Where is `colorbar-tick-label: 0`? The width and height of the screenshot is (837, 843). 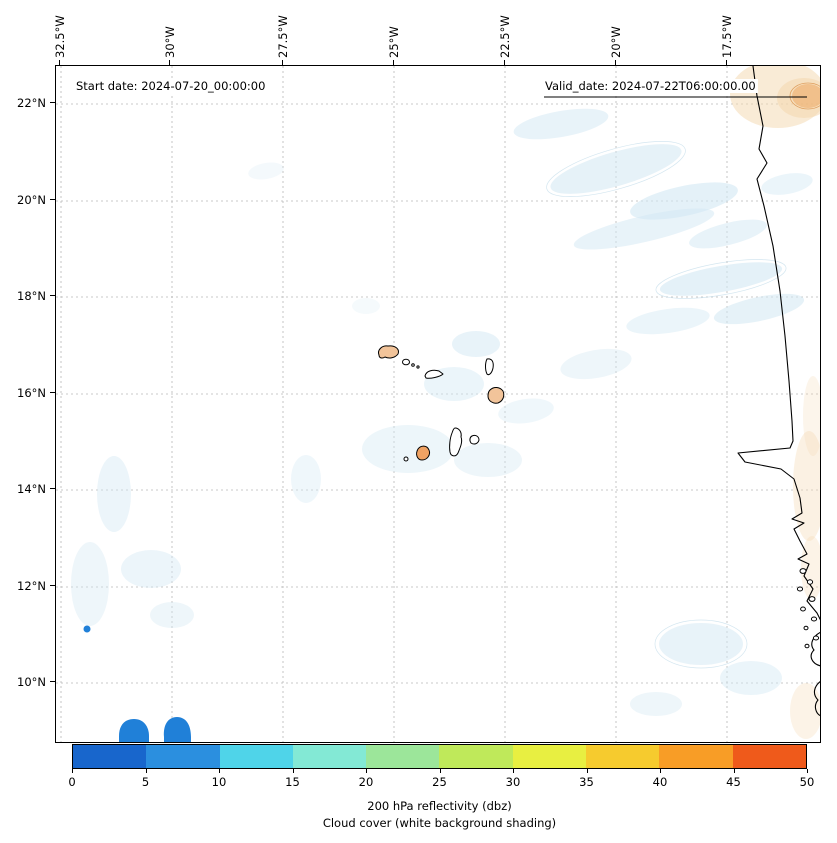
colorbar-tick-label: 0 is located at coordinates (72, 782).